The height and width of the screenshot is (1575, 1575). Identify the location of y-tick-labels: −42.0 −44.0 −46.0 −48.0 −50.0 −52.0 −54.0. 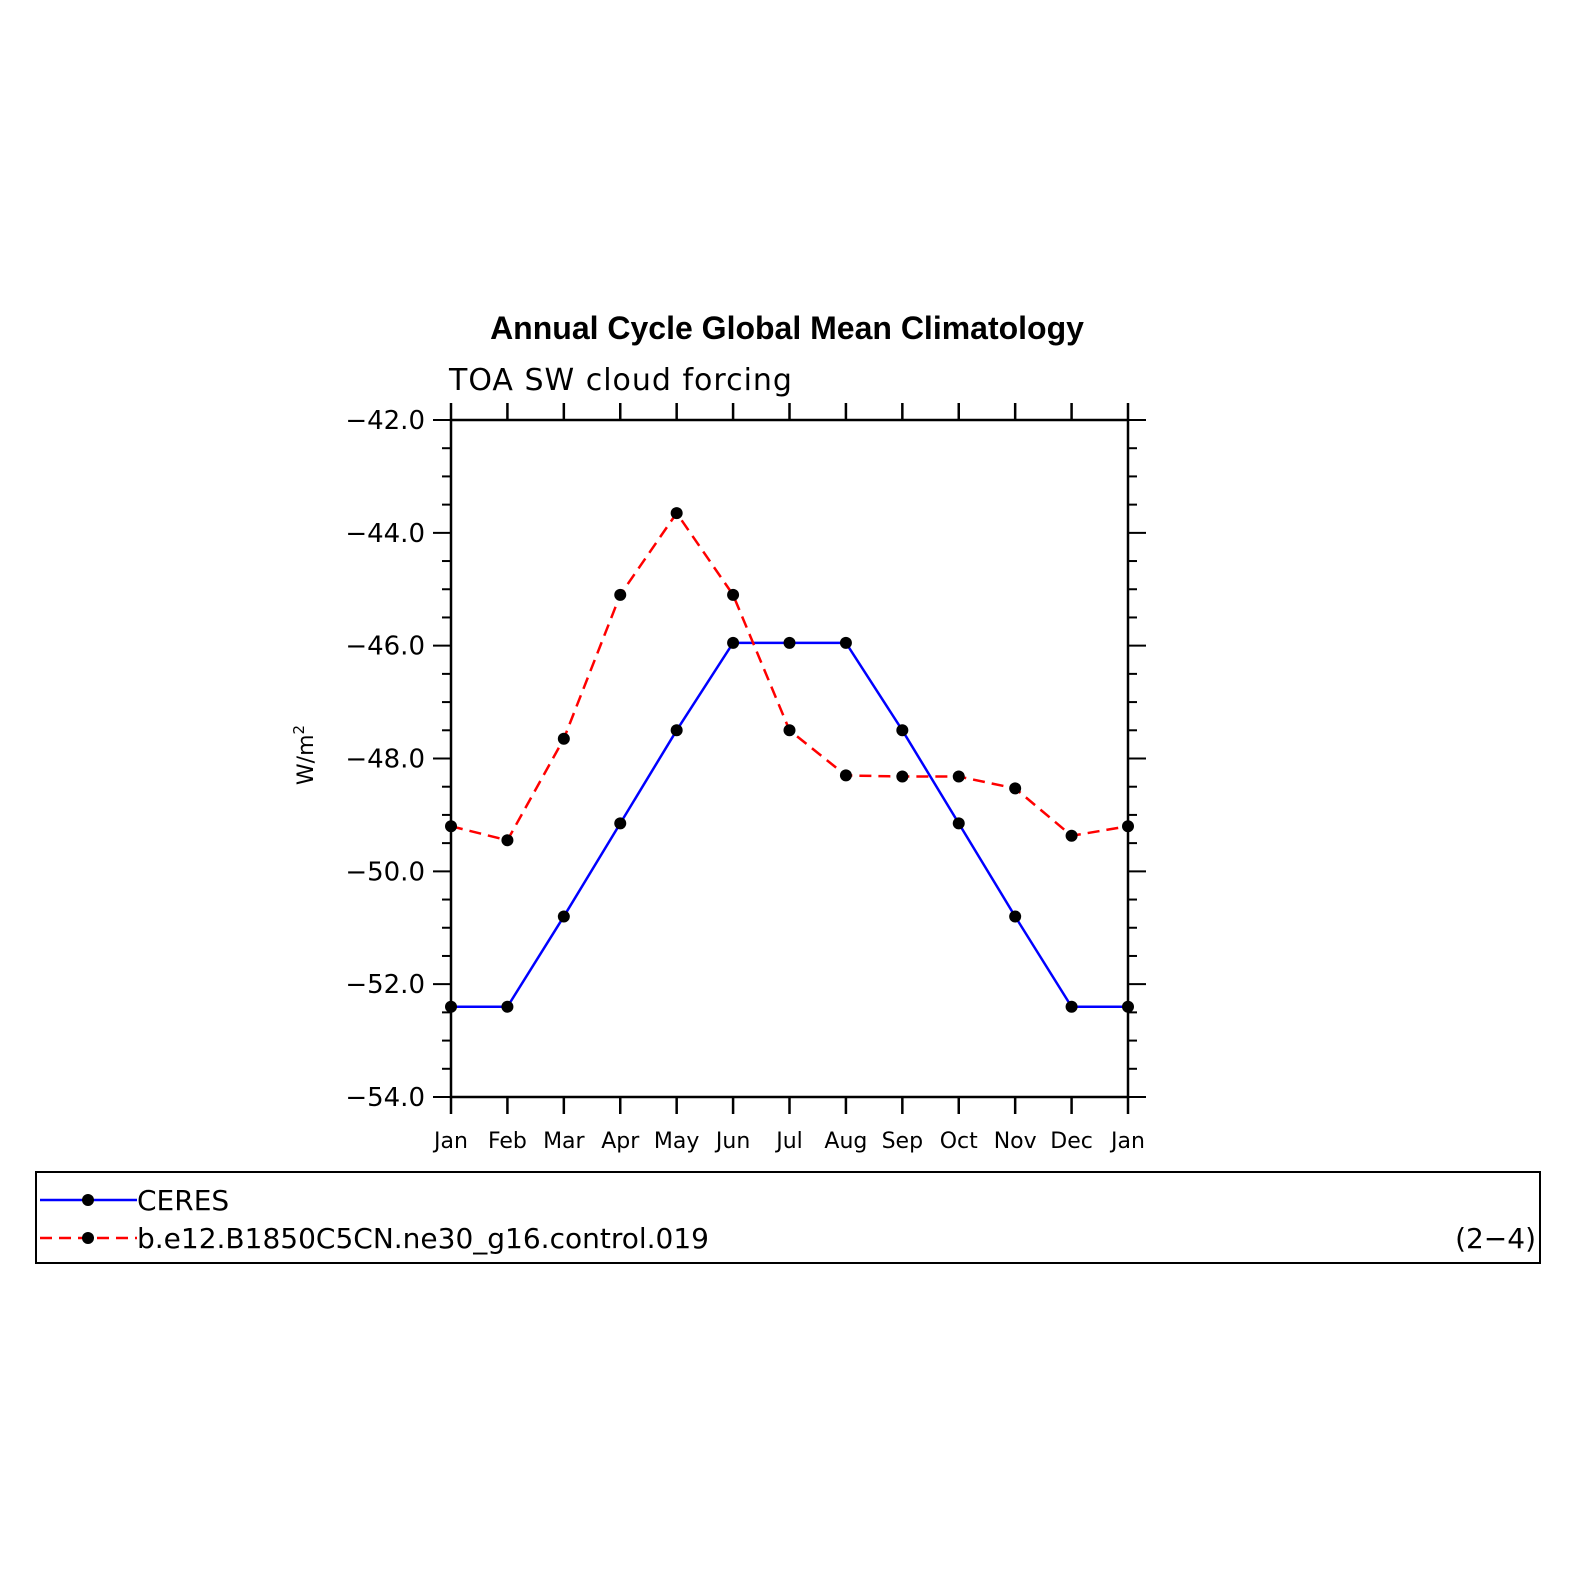
(385, 759).